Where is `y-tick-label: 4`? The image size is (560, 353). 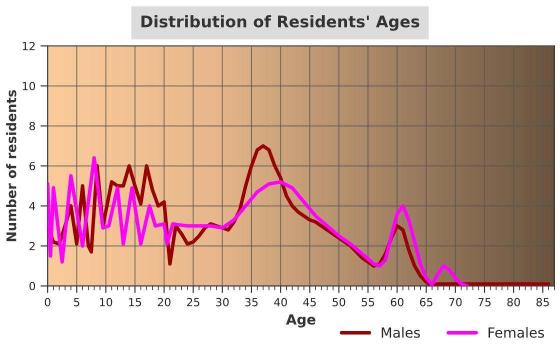
y-tick-label: 4 is located at coordinates (32, 206).